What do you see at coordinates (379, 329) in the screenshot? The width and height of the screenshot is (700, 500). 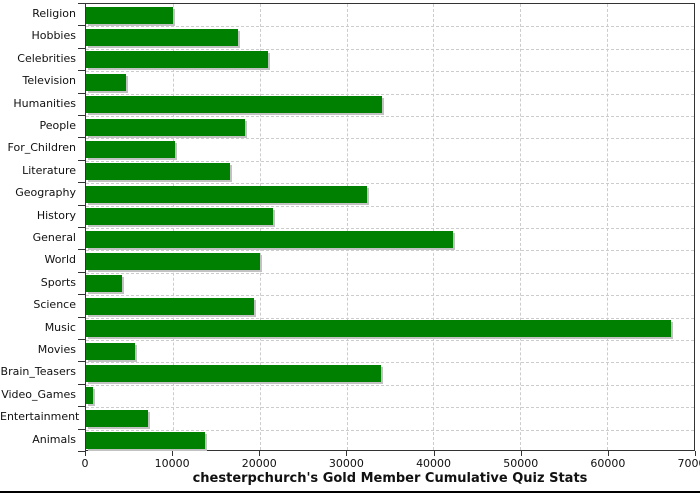 I see `bar-music` at bounding box center [379, 329].